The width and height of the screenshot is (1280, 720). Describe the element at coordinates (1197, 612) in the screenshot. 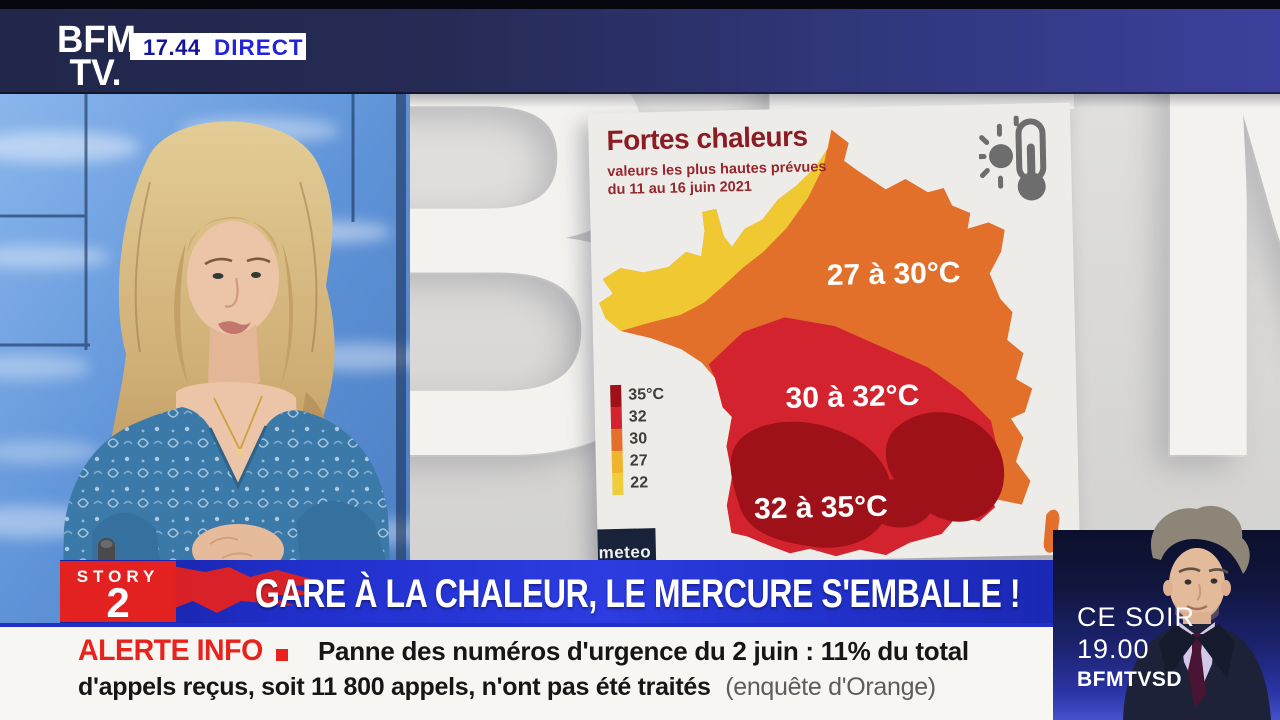

I see `promo-presenter-photo` at that location.